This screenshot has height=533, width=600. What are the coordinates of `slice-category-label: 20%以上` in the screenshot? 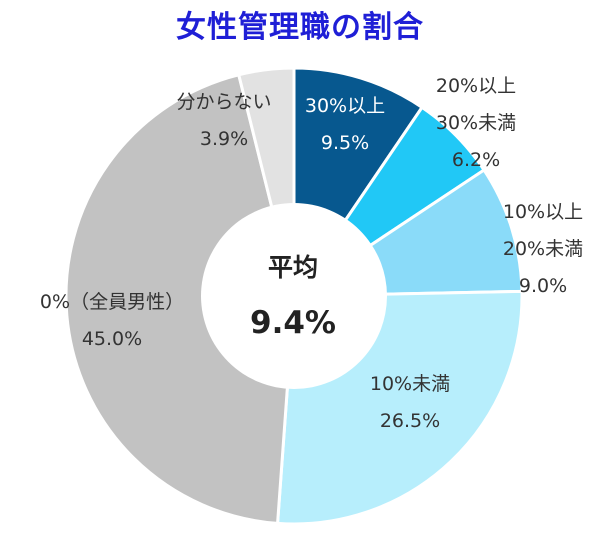 It's located at (476, 86).